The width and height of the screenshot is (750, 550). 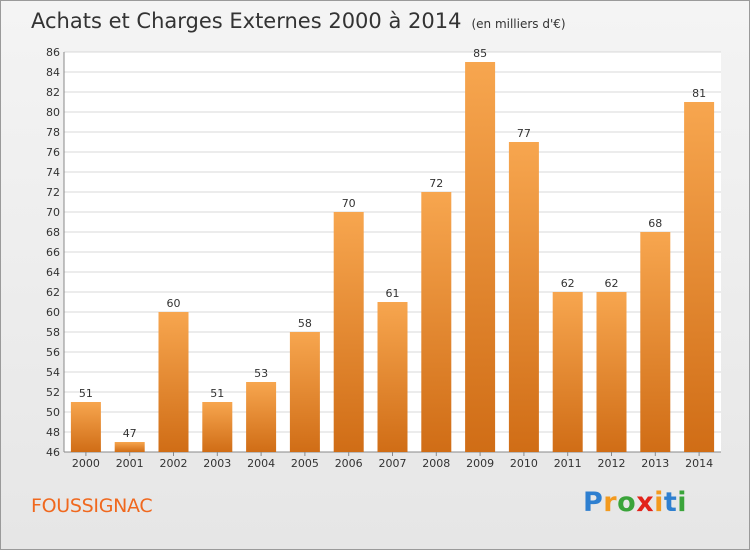 I want to click on y-tick-label: 64, so click(x=53, y=272).